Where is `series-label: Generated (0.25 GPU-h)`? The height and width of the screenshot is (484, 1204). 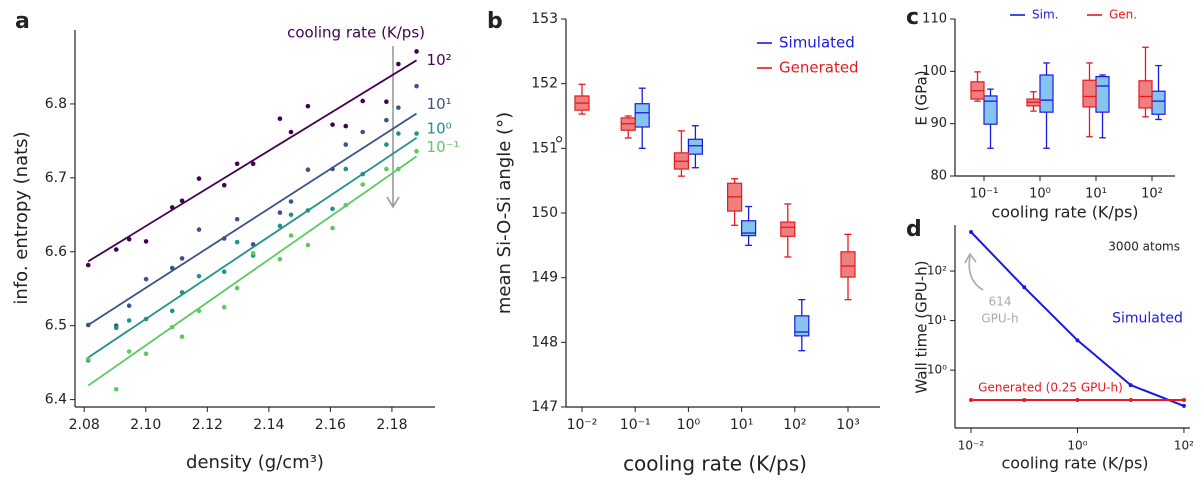 series-label: Generated (0.25 GPU-h) is located at coordinates (1050, 387).